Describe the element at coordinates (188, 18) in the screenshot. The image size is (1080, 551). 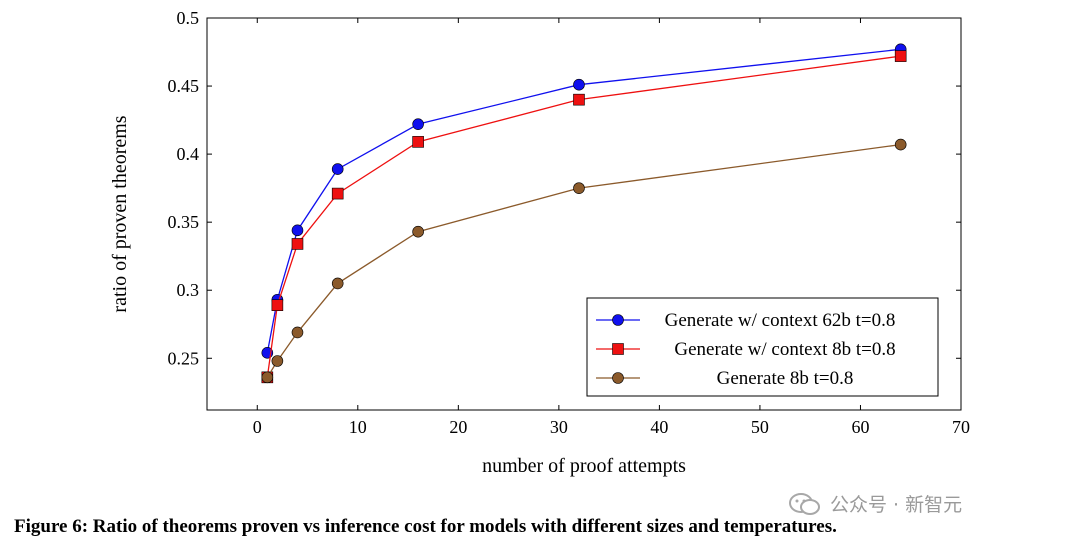
I see `y-tick-label: 0.5` at that location.